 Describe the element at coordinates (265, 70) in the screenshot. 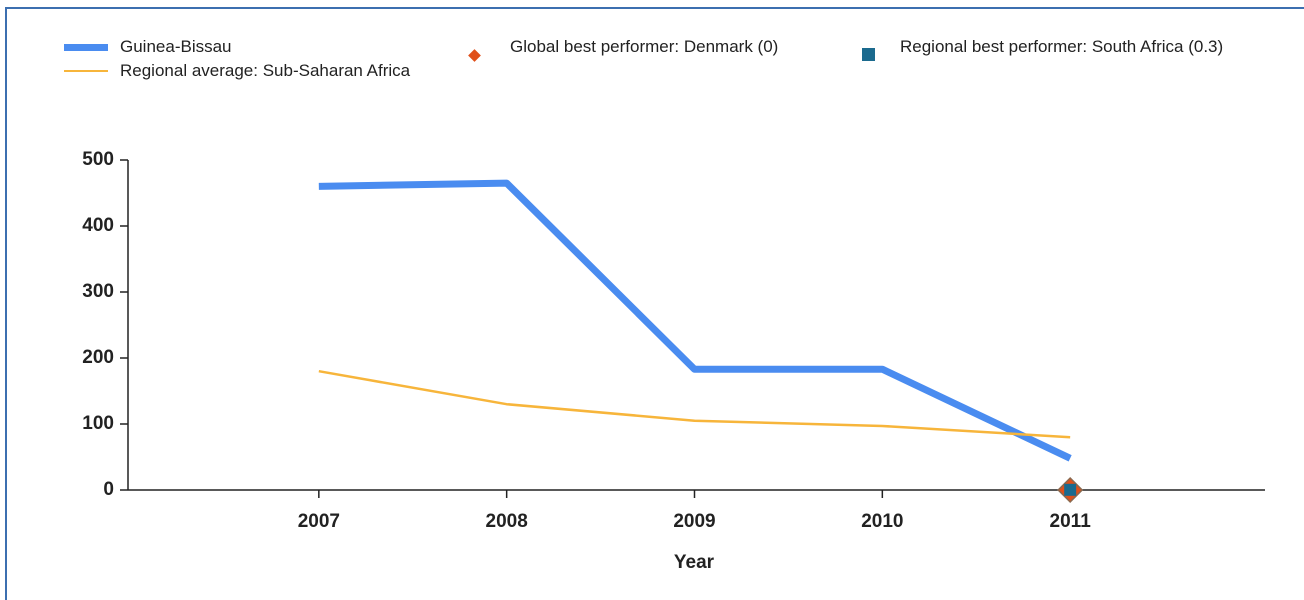

I see `legend-label: Regional average: Sub-Saharan Africa` at that location.